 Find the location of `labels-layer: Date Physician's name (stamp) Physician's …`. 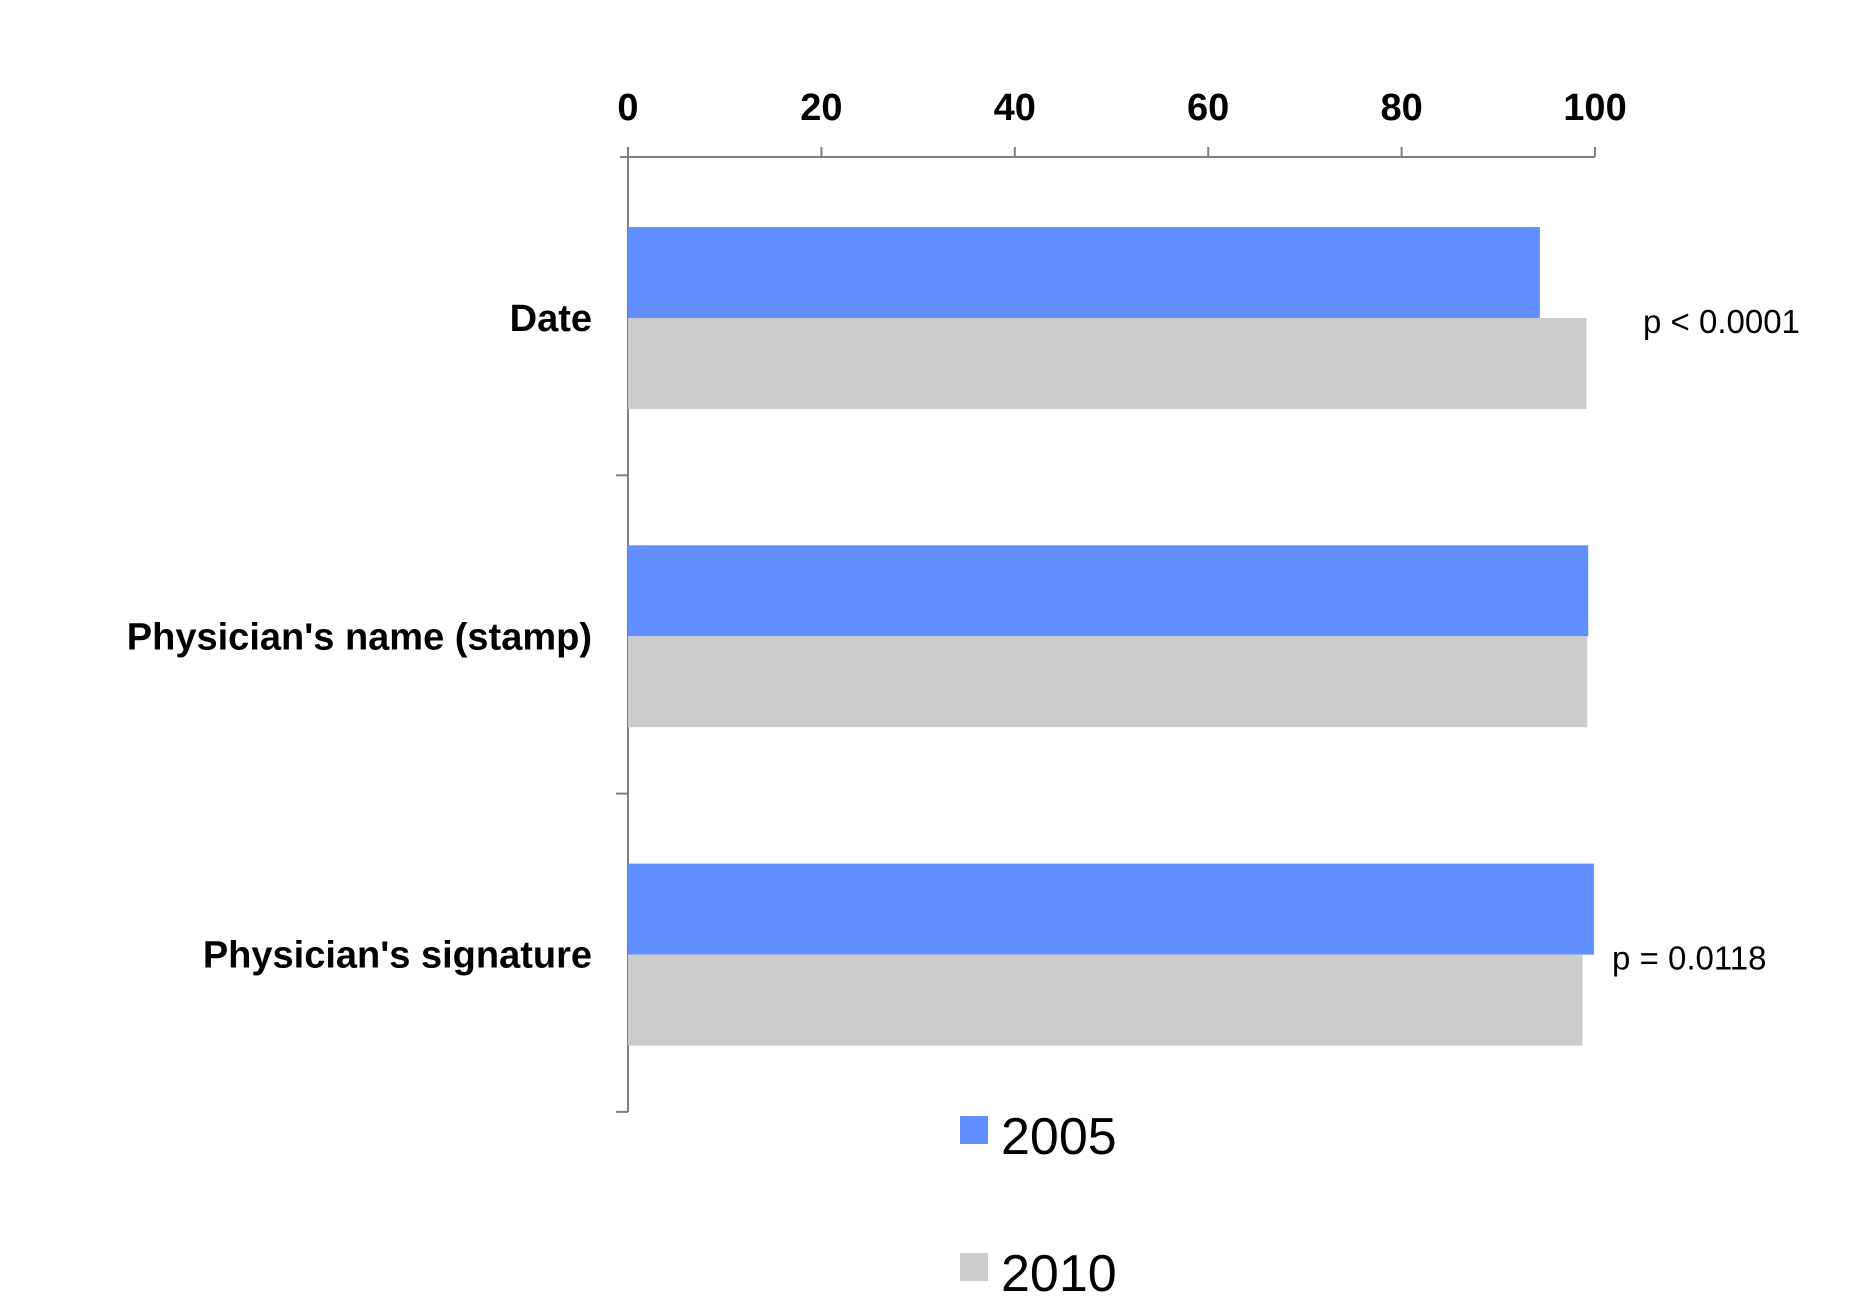

labels-layer: Date Physician's name (stamp) Physician's … is located at coordinates (359, 637).